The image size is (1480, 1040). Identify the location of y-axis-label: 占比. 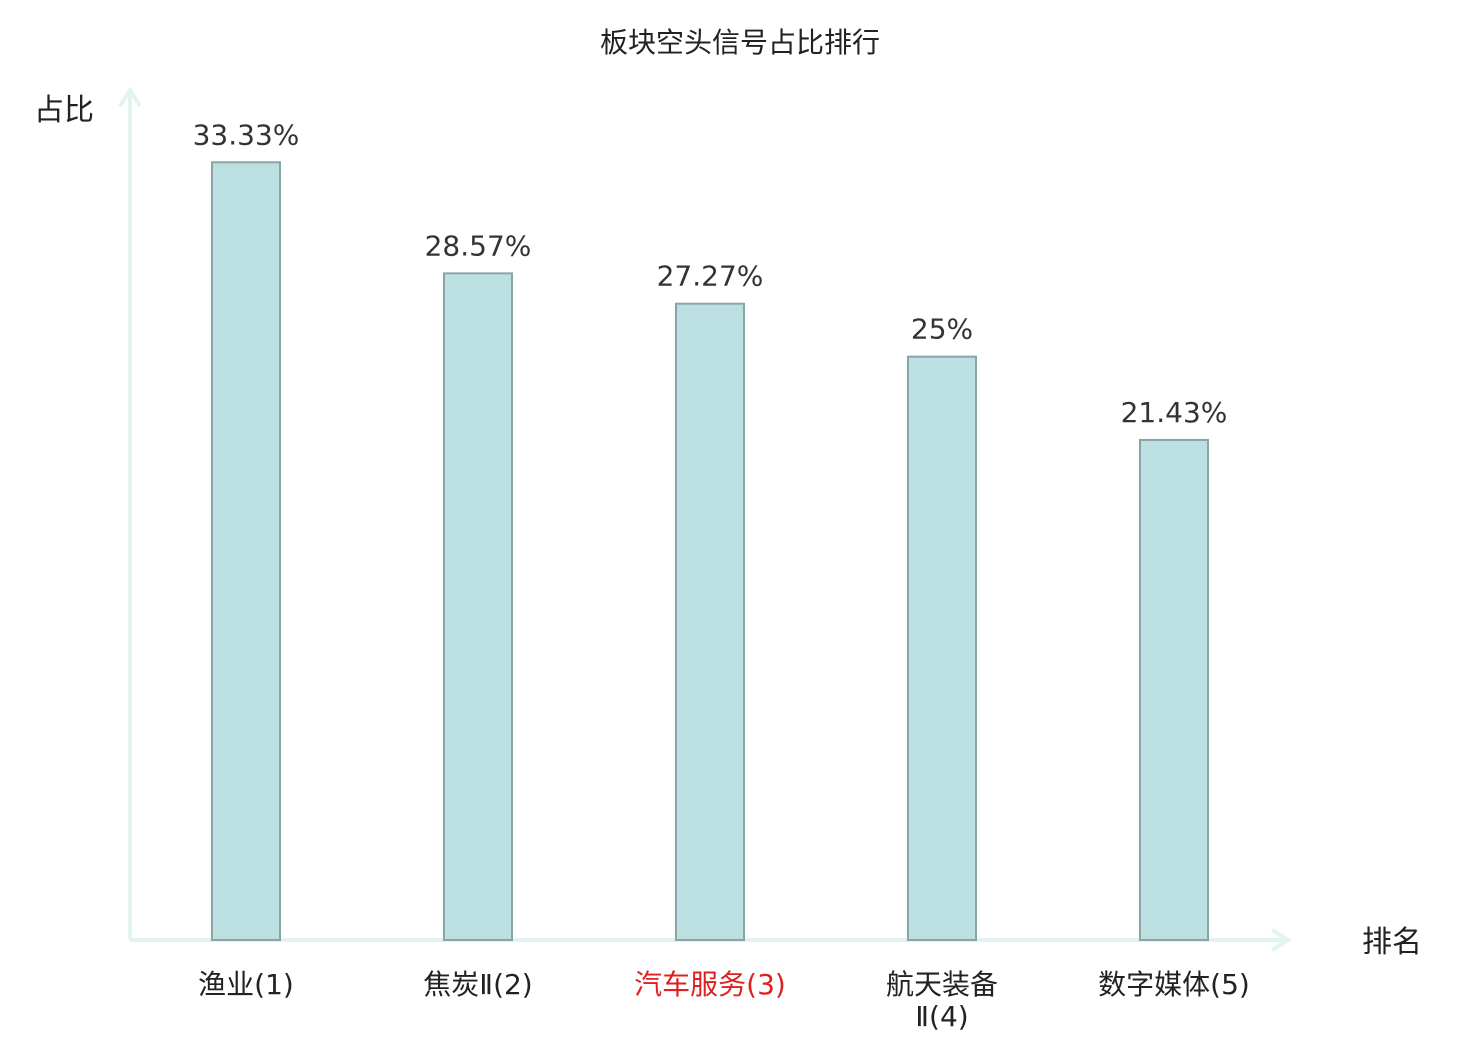
(64, 110).